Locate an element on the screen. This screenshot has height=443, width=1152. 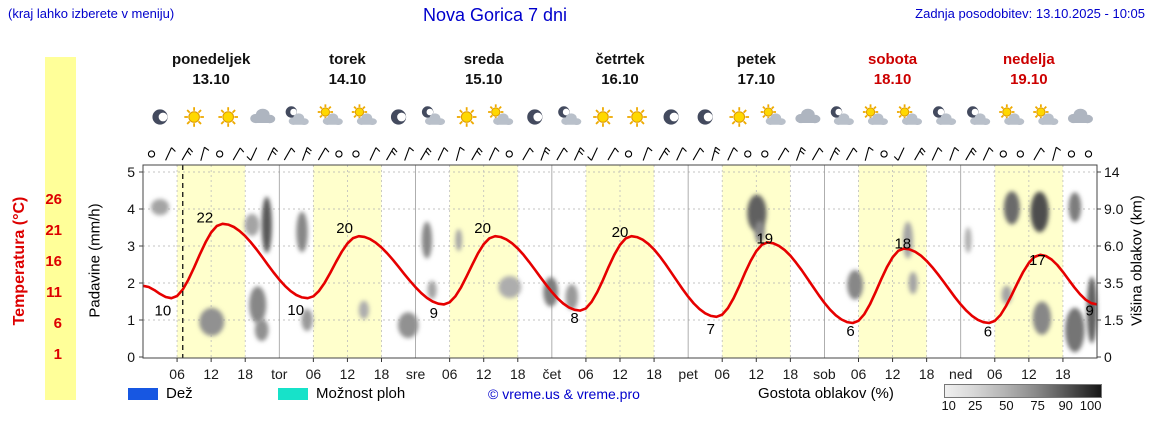
precip-tick: 1 is located at coordinates (131, 320).